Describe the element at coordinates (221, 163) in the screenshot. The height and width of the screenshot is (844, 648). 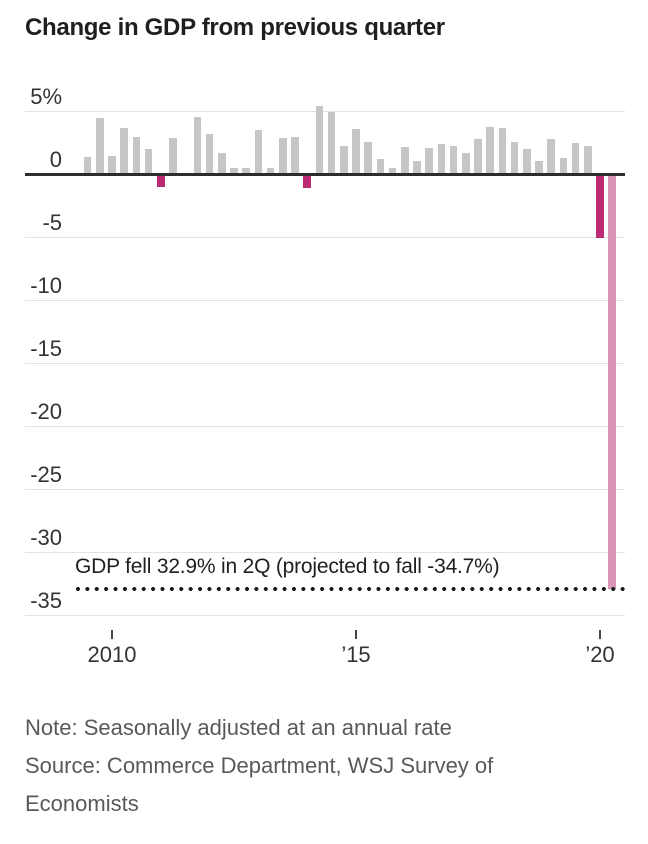
I see `bar-2012-Q2` at that location.